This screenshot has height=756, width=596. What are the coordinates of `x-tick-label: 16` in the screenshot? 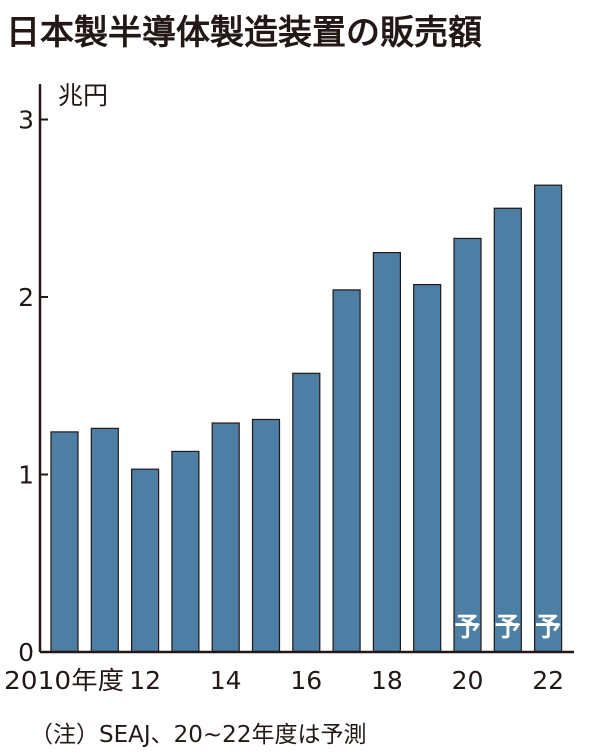 It's located at (306, 680).